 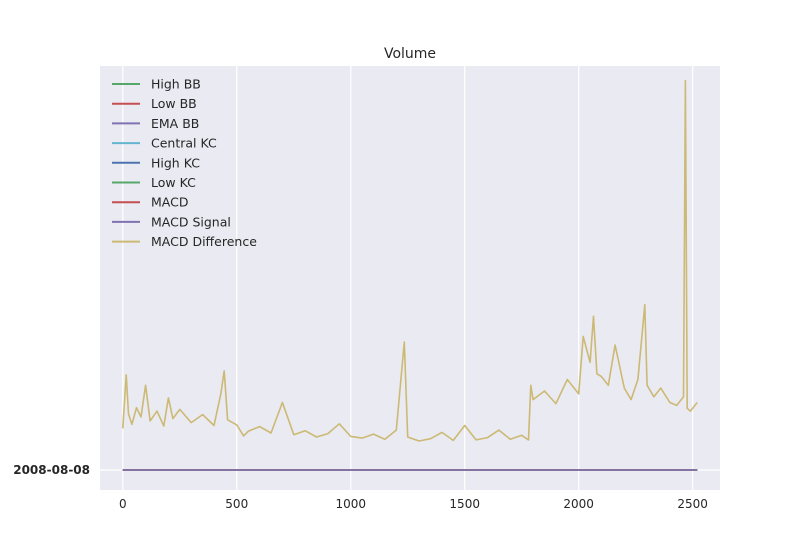 What do you see at coordinates (692, 504) in the screenshot?
I see `x-tick-label: 2500` at bounding box center [692, 504].